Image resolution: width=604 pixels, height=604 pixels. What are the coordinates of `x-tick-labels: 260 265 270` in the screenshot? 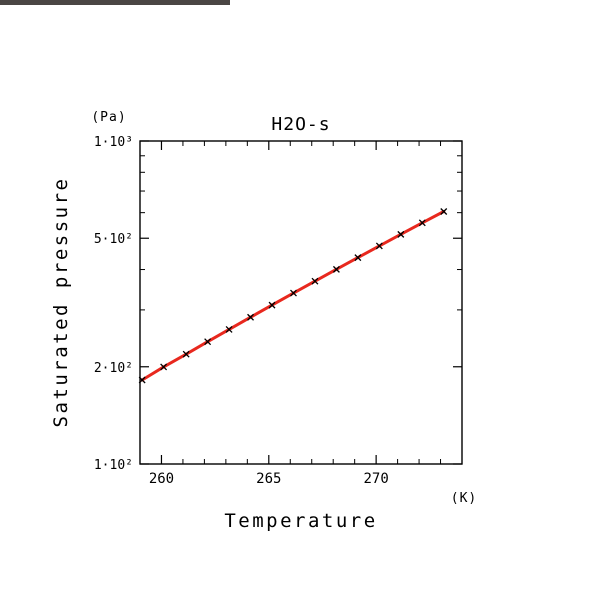 It's located at (269, 479).